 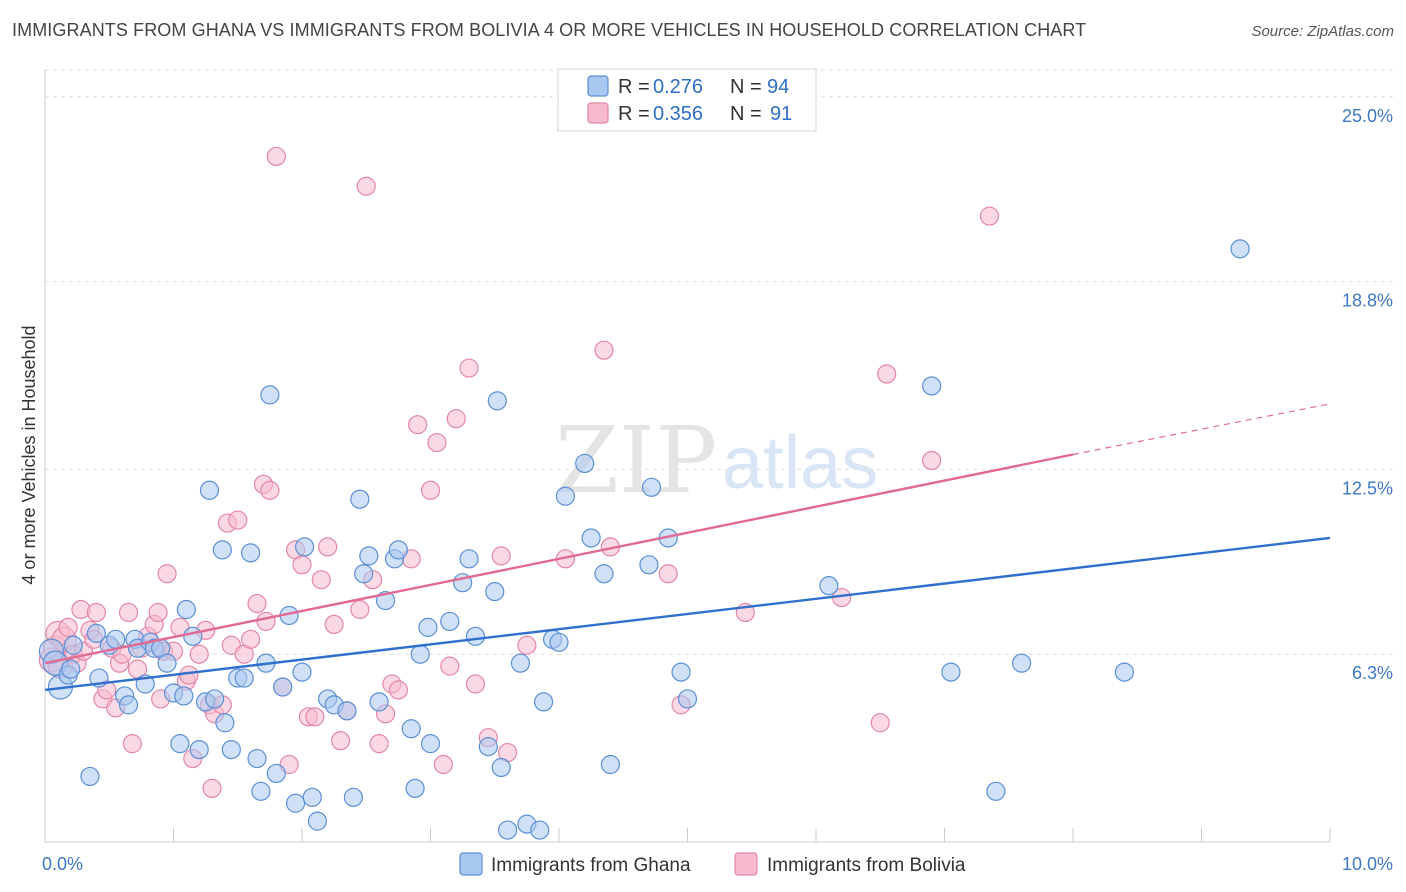 I want to click on x-tick-label-max: 10.0%, so click(x=1367, y=864).